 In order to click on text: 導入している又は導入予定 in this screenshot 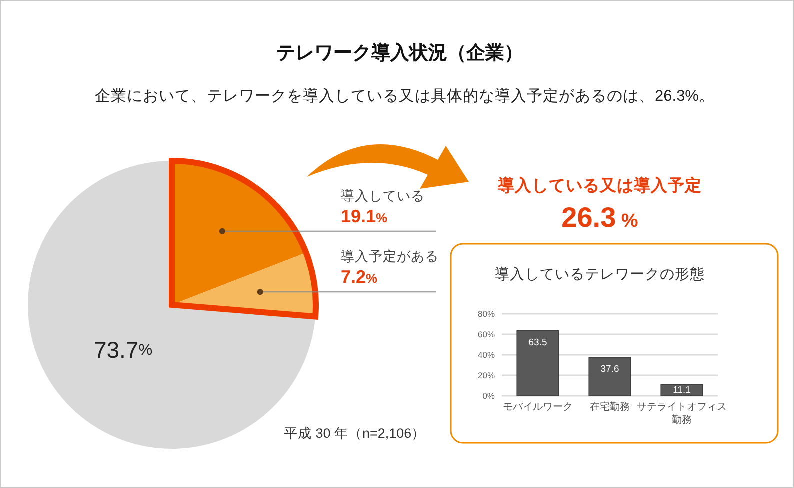, I will do `click(599, 185)`.